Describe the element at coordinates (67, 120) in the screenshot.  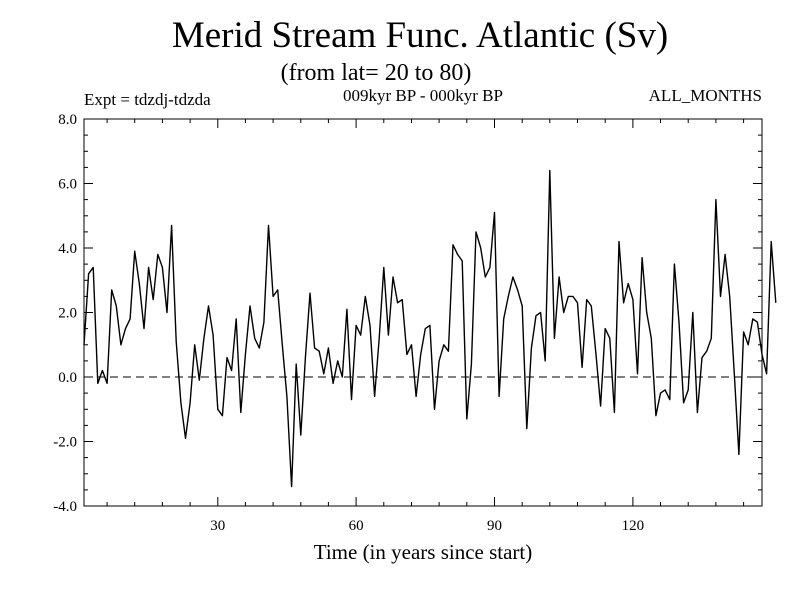
I see `y-tick-label: 8.0` at that location.